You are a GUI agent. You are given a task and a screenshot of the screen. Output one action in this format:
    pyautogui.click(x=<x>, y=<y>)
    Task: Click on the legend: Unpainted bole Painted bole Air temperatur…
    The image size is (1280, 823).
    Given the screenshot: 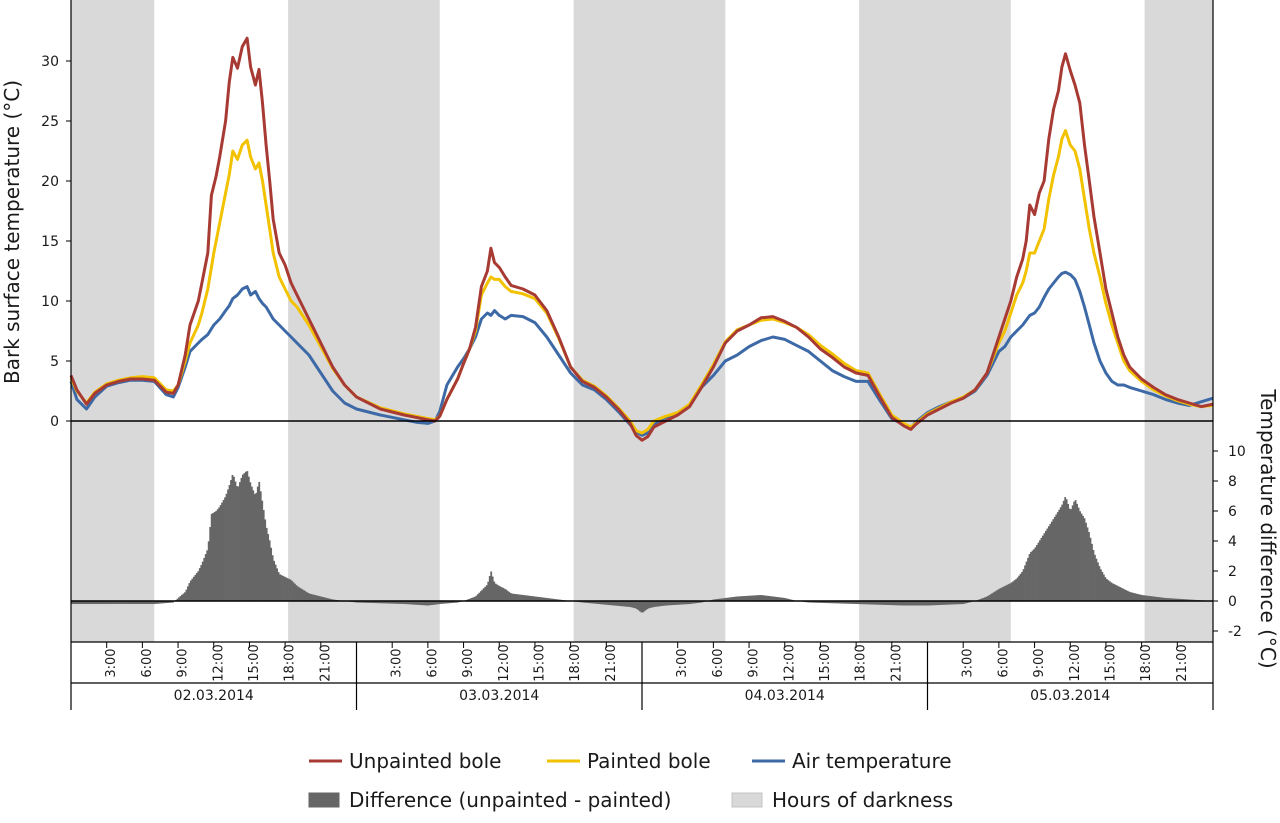 What is the action you would take?
    pyautogui.click(x=630, y=780)
    